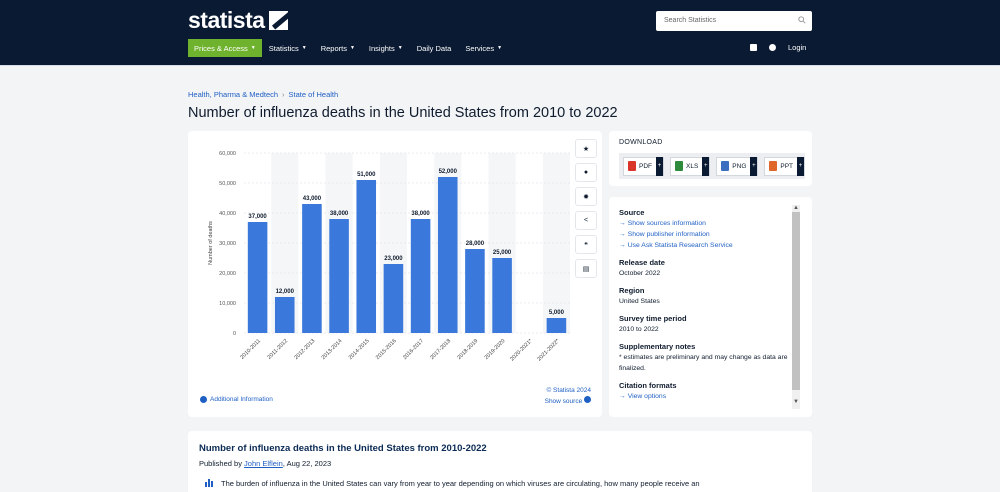 The image size is (1000, 492). I want to click on share-button: <, so click(586, 220).